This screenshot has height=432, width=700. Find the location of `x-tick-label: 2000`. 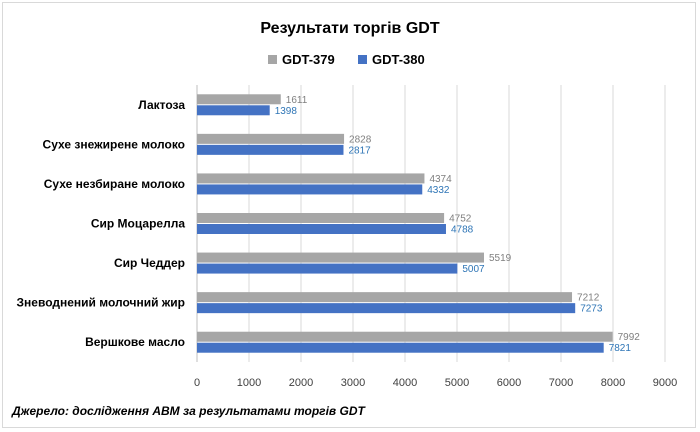

x-tick-label: 2000 is located at coordinates (301, 383).